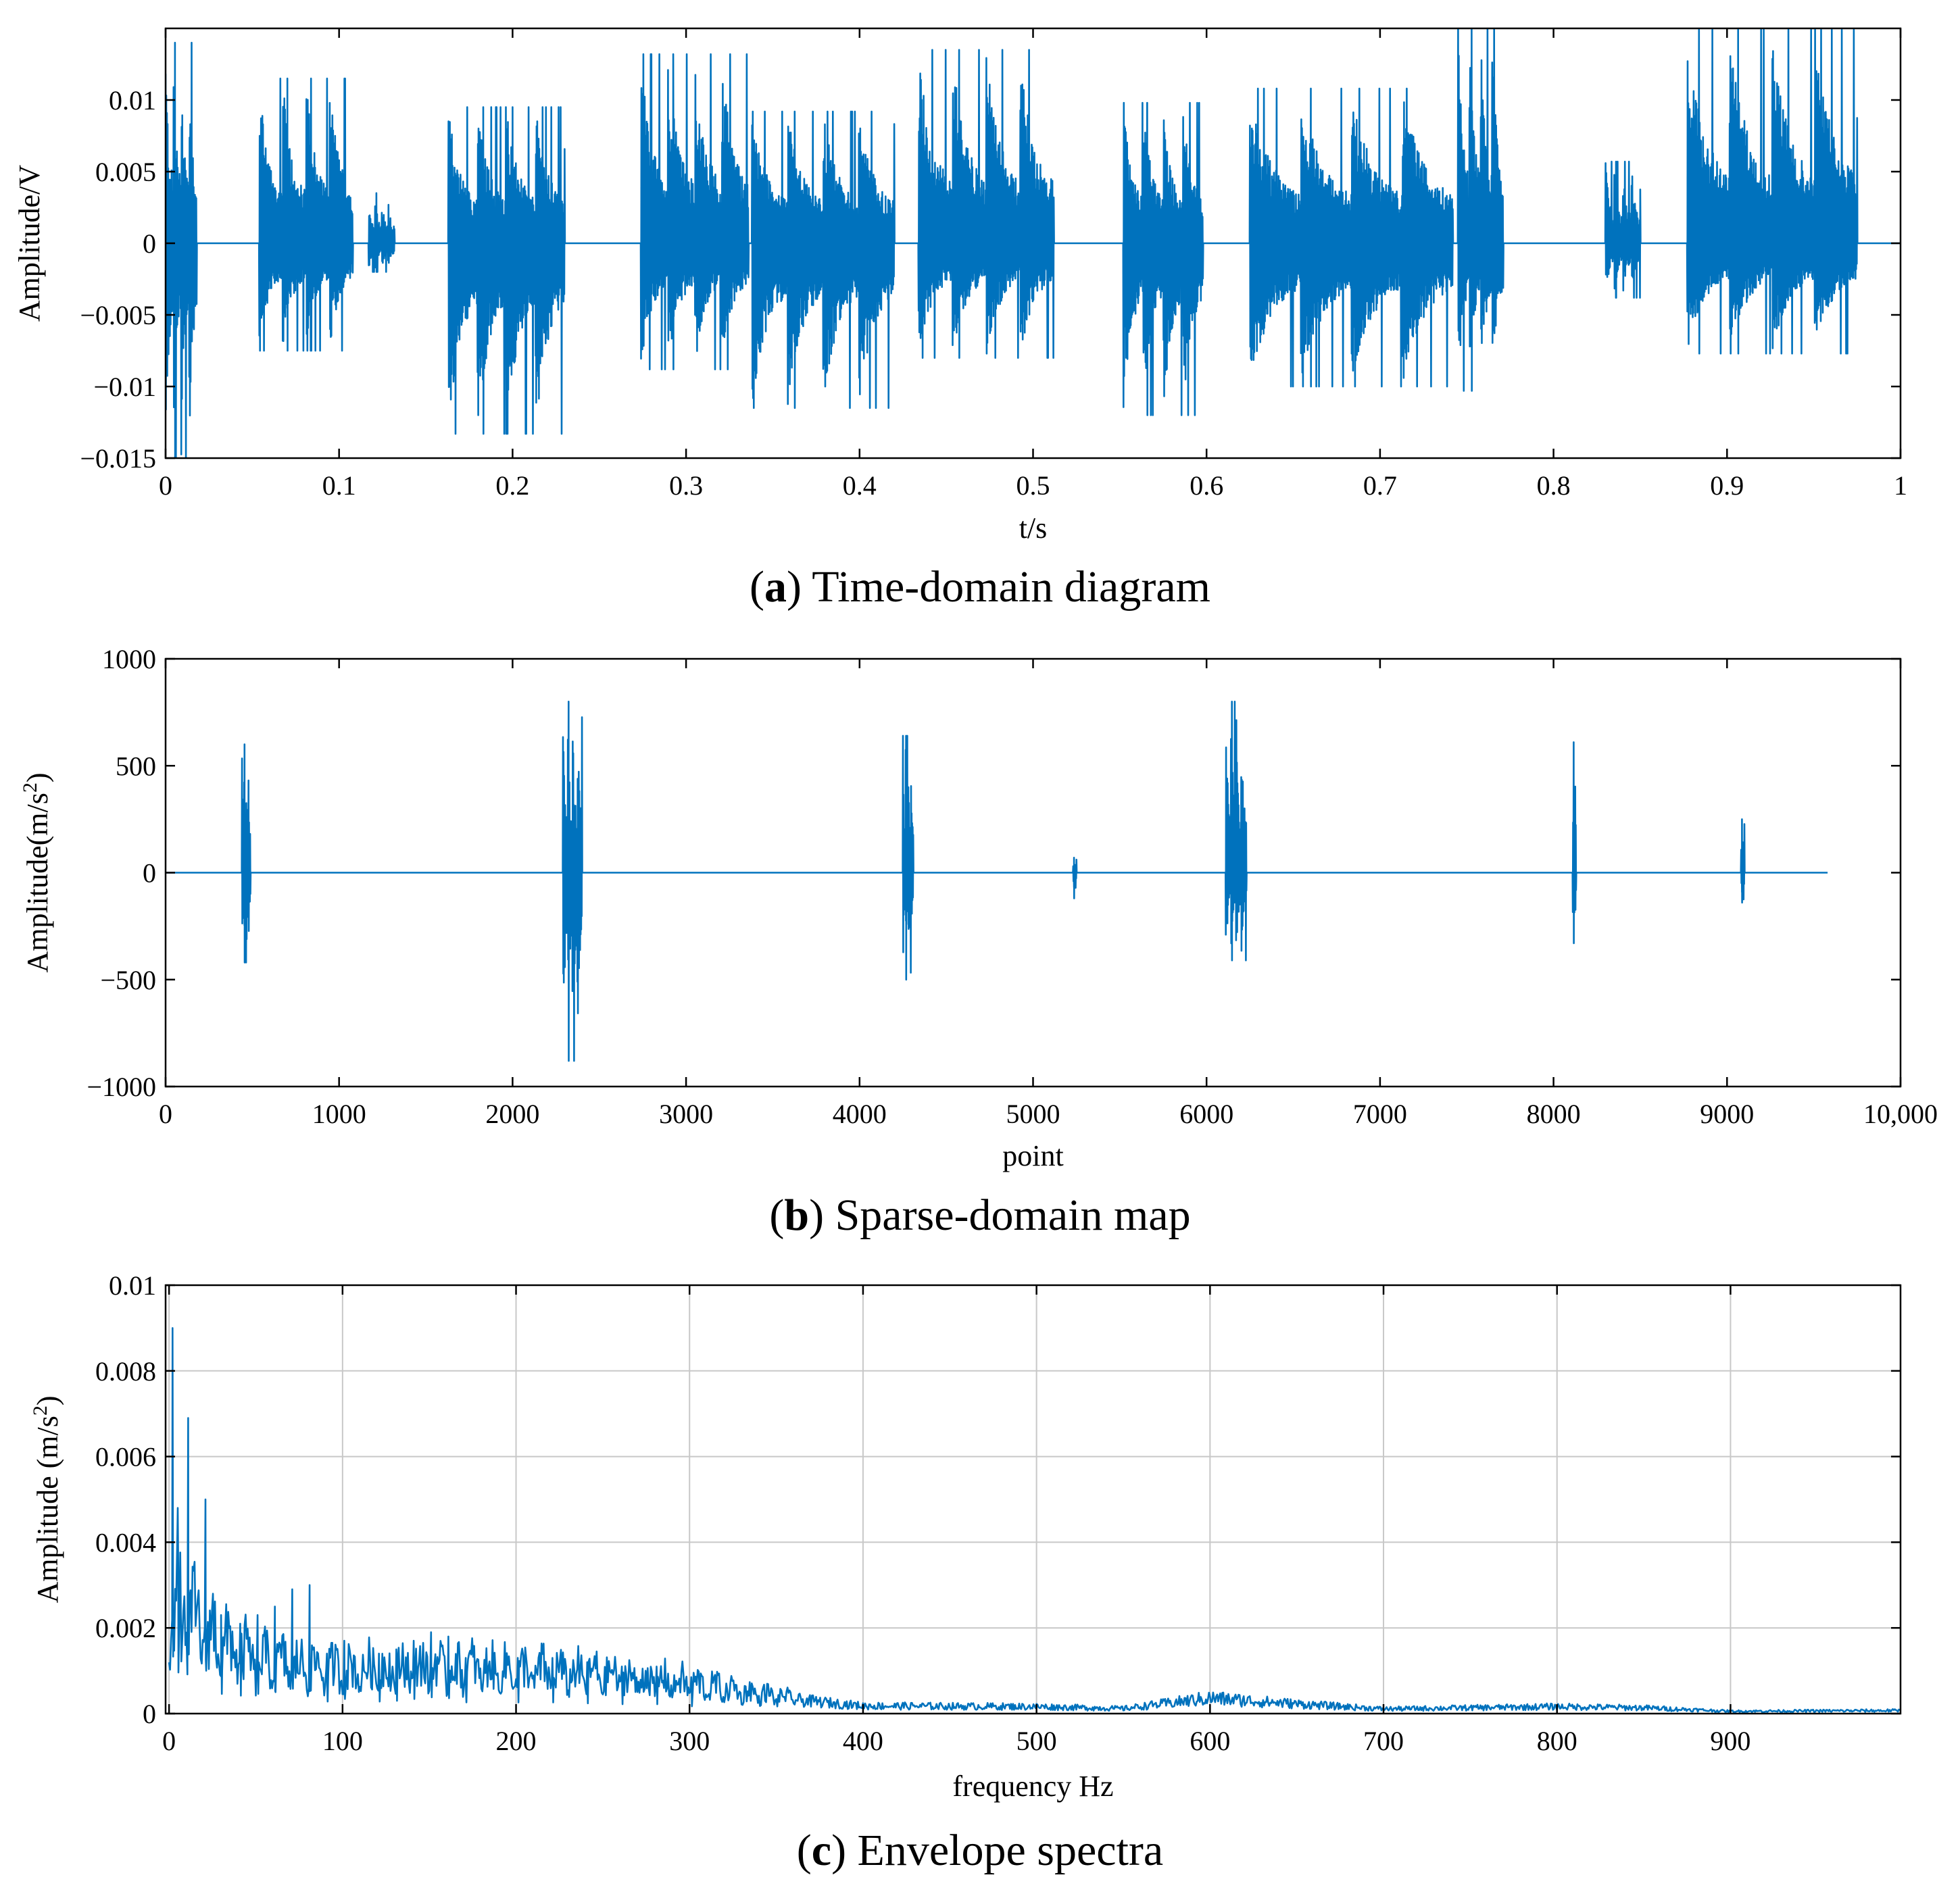 This screenshot has width=1960, height=1894. What do you see at coordinates (1900, 1114) in the screenshot?
I see `x-tick-label: 10,000` at bounding box center [1900, 1114].